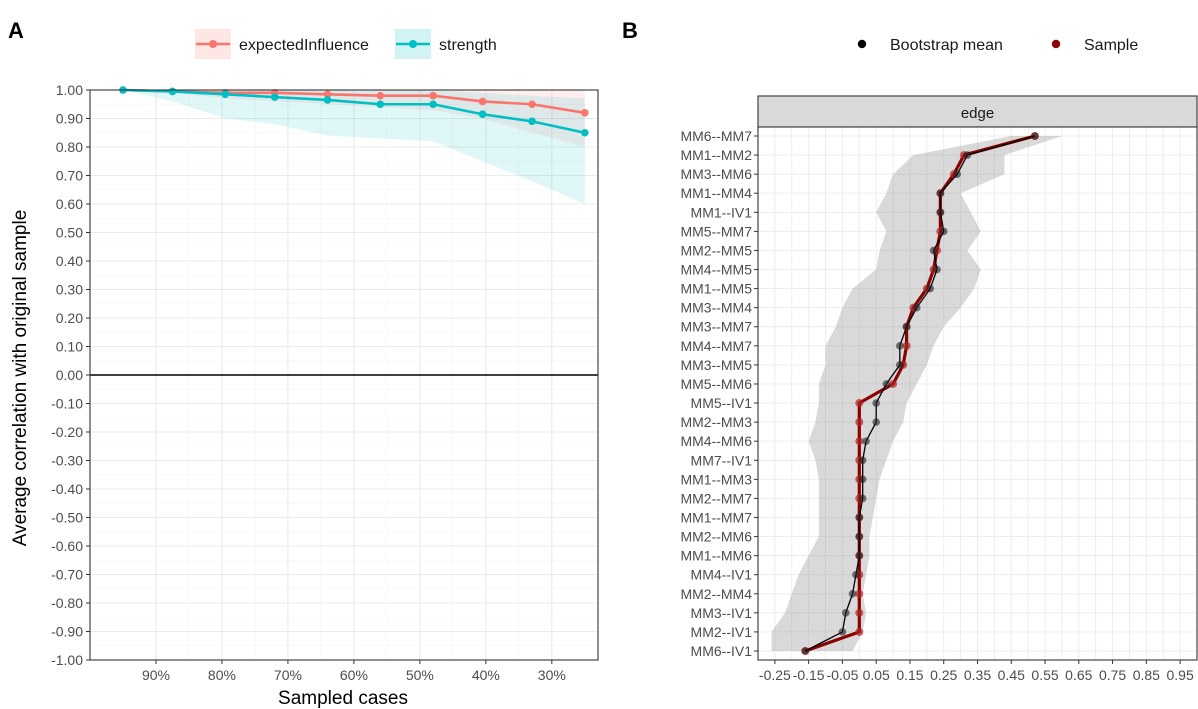  Describe the element at coordinates (1111, 45) in the screenshot. I see `legend-label: Sample` at that location.